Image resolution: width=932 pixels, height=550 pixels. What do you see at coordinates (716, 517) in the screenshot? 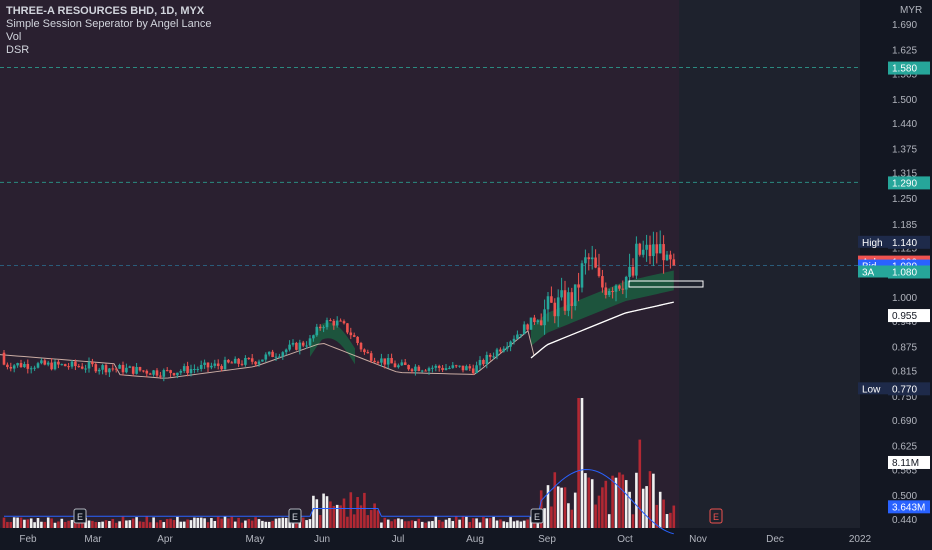
I see `earnings-marker-label: E` at bounding box center [716, 517].